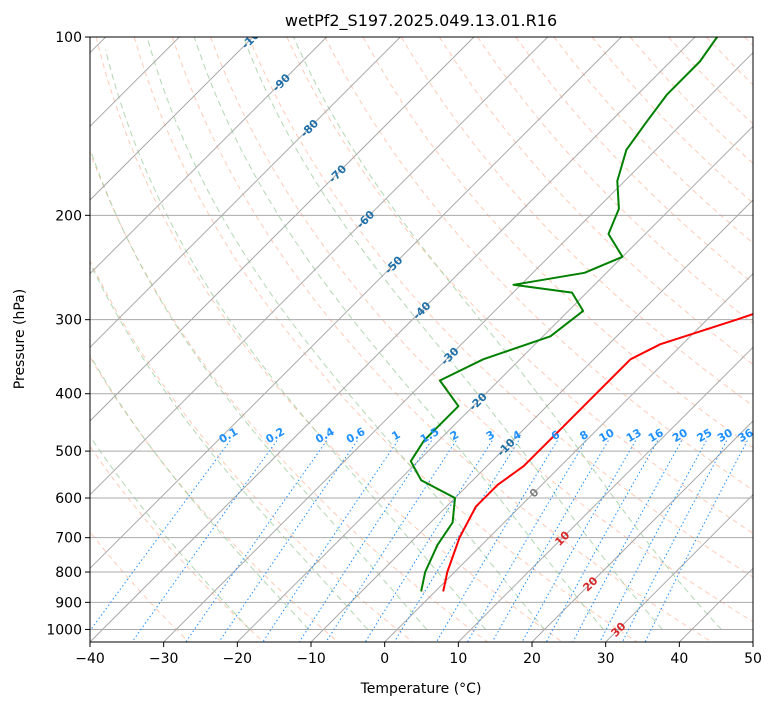 The width and height of the screenshot is (775, 708). I want to click on mixing-ratio-label: 36, so click(746, 435).